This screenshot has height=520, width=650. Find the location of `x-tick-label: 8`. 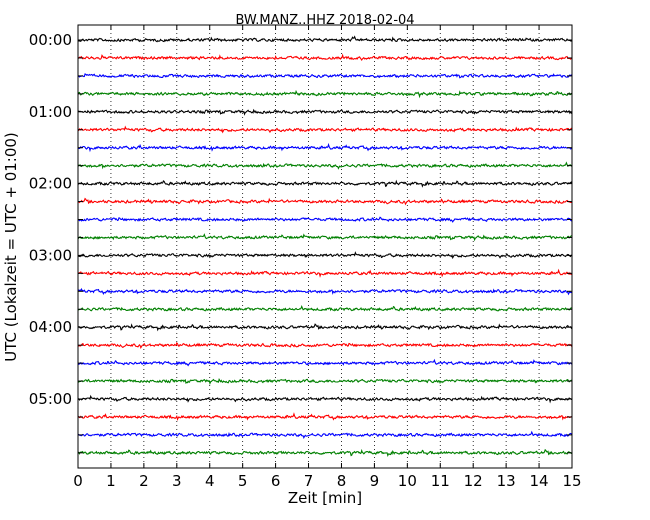

x-tick-label: 8 is located at coordinates (342, 481).